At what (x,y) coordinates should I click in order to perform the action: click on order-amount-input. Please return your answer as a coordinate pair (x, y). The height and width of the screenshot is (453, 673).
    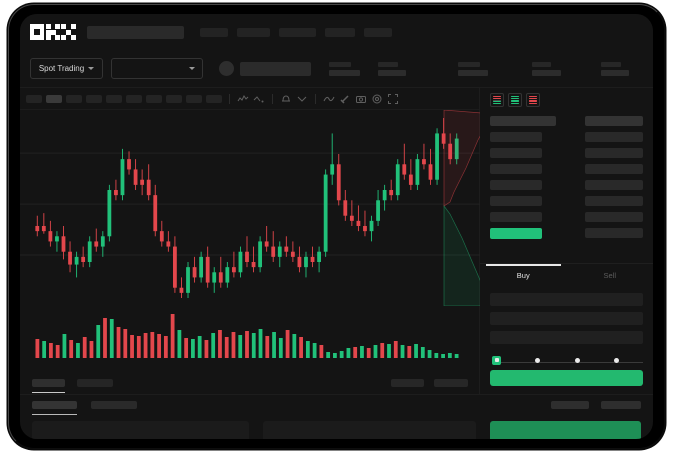
    Looking at the image, I should click on (566, 318).